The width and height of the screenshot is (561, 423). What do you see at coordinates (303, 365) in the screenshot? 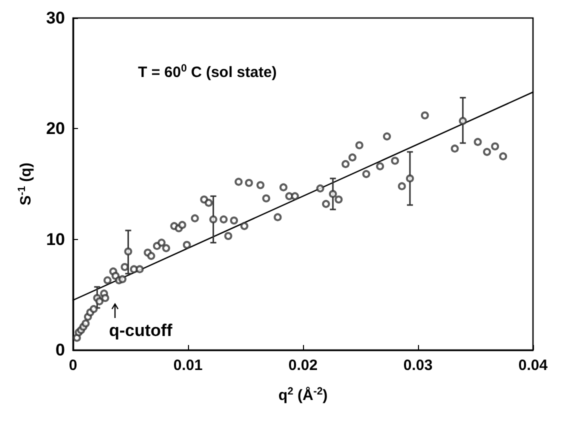
I see `x-tick-label: 0.02` at bounding box center [303, 365].